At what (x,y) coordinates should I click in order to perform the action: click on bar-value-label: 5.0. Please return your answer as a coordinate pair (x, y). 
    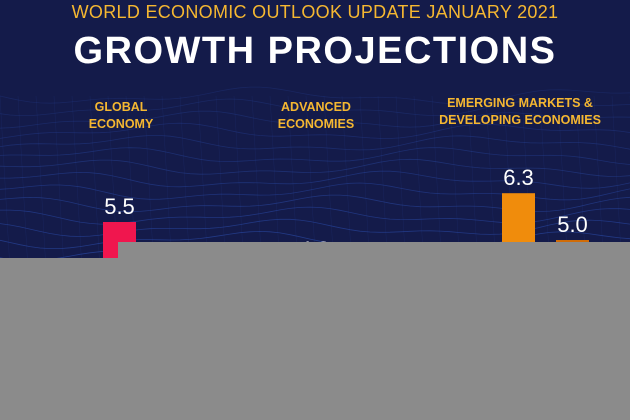
    Looking at the image, I should click on (572, 224).